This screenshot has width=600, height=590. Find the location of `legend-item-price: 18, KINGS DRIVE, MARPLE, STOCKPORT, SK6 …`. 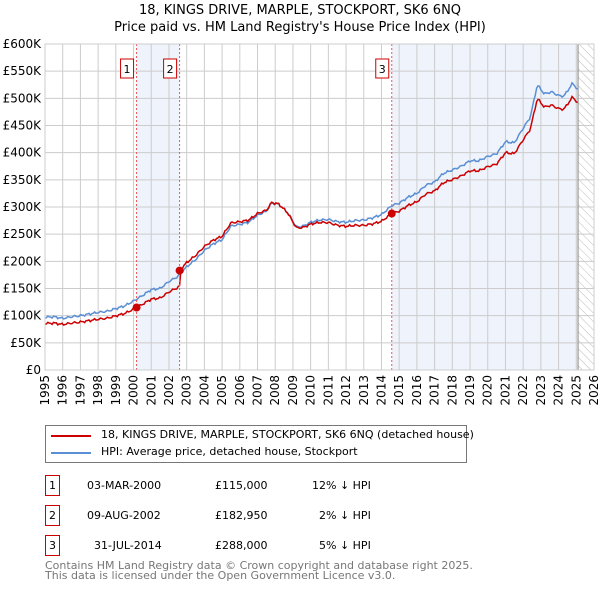

legend-item-price: 18, KINGS DRIVE, MARPLE, STOCKPORT, SK6 … is located at coordinates (260, 436).